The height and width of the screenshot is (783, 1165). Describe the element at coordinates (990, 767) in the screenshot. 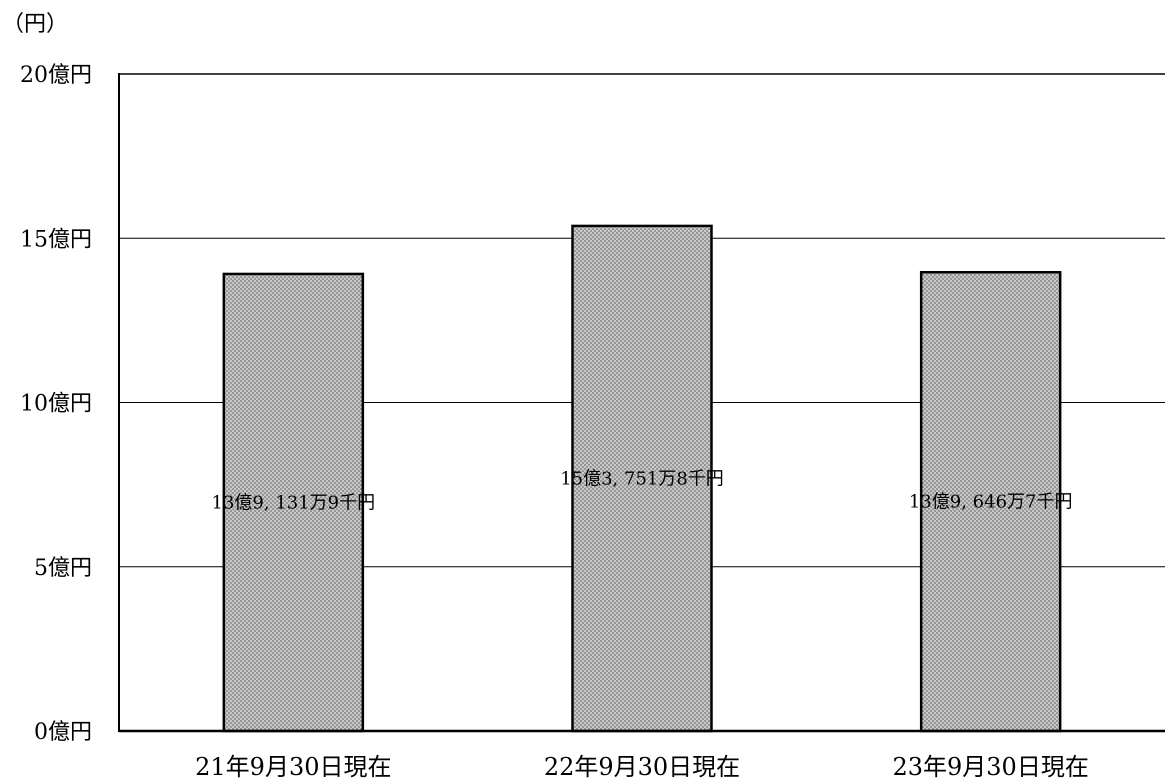

I see `x-category-label: 23年9月30日現在` at that location.